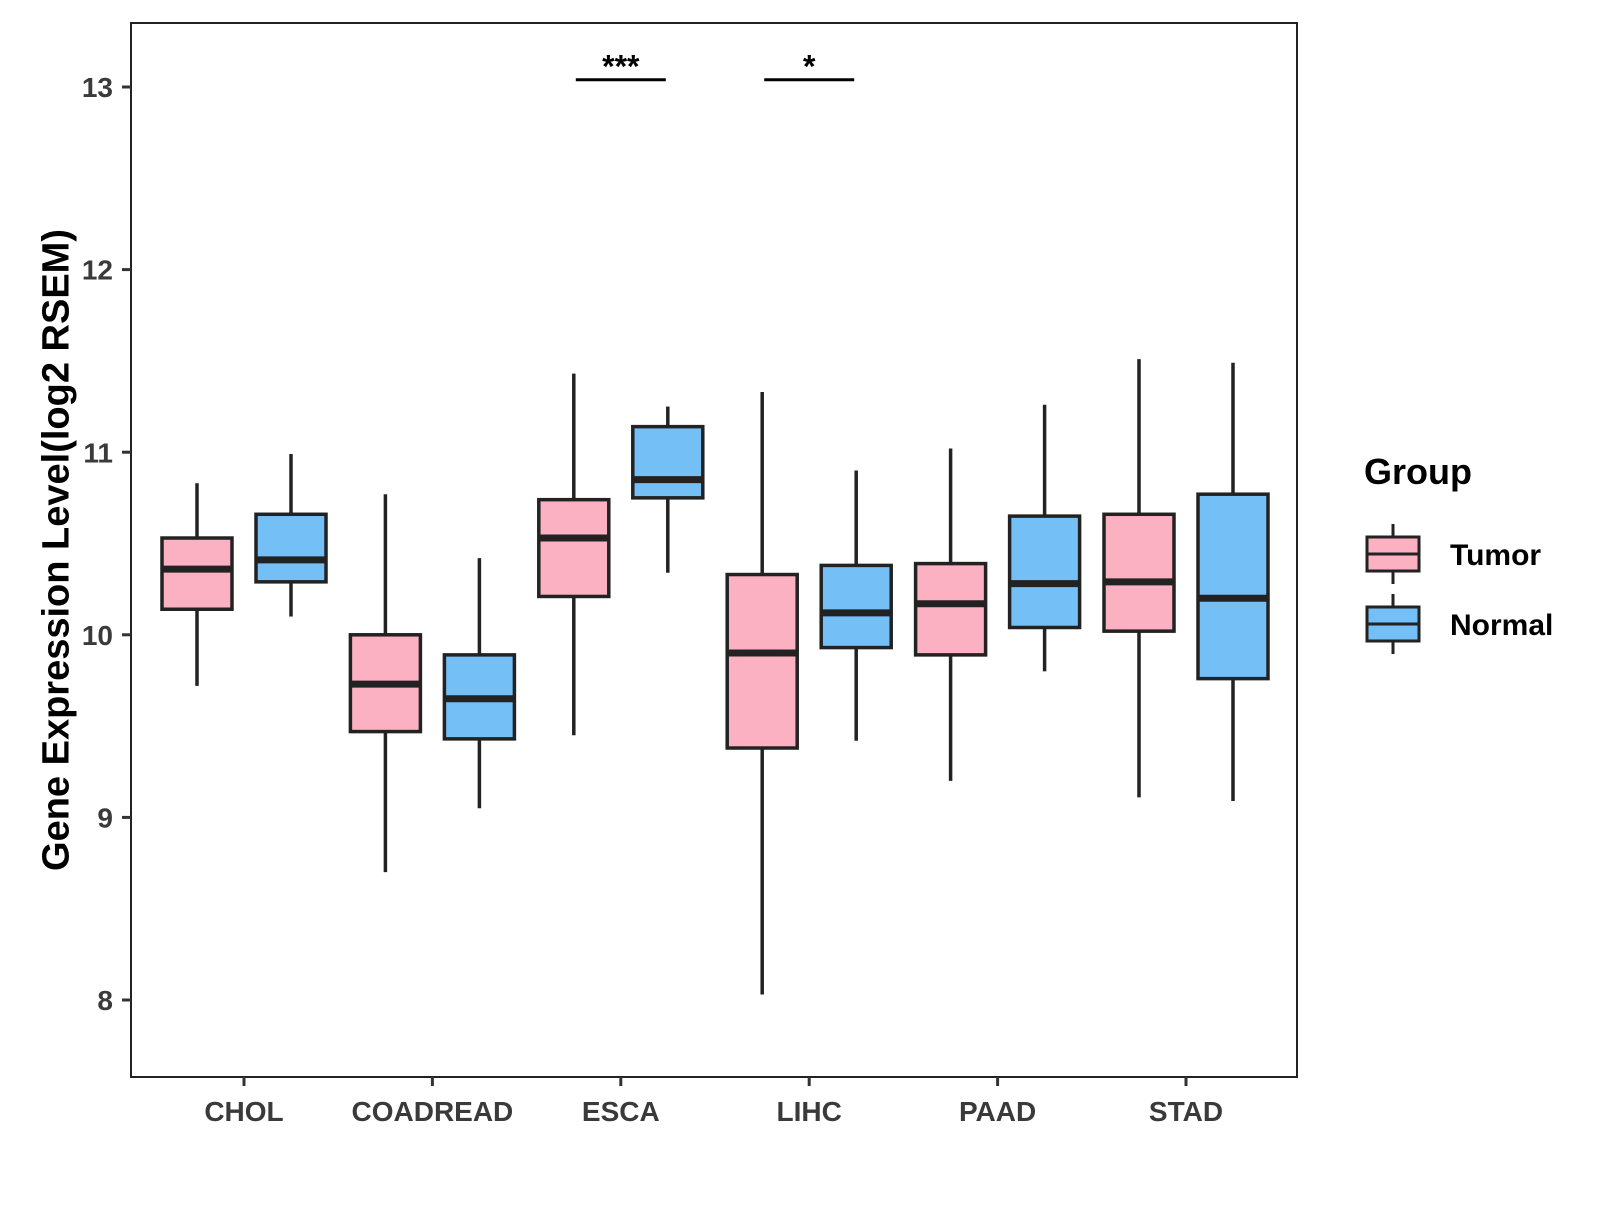  What do you see at coordinates (97, 270) in the screenshot?
I see `y-tick-label: 12` at bounding box center [97, 270].